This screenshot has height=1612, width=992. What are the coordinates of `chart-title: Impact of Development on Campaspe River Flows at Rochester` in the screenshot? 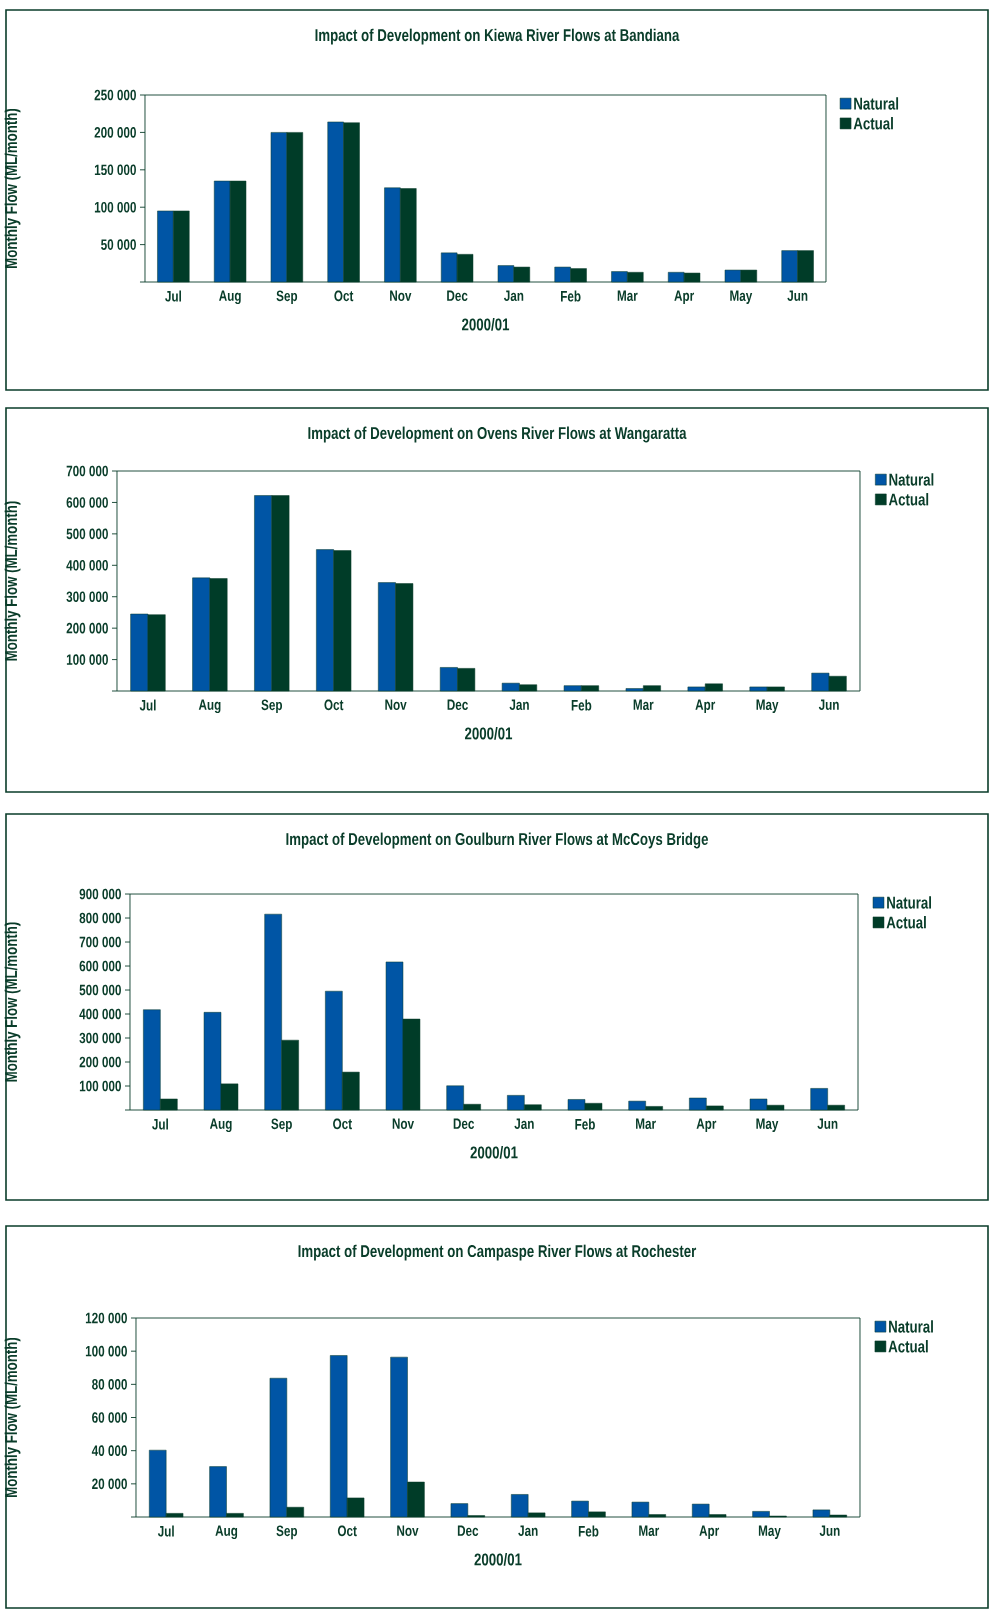 It's located at (497, 1252).